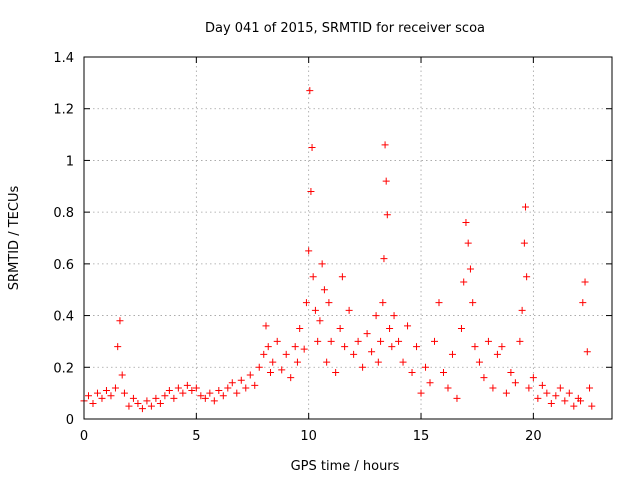 Image resolution: width=640 pixels, height=480 pixels. I want to click on y-tick-label: 0.2, so click(63, 368).